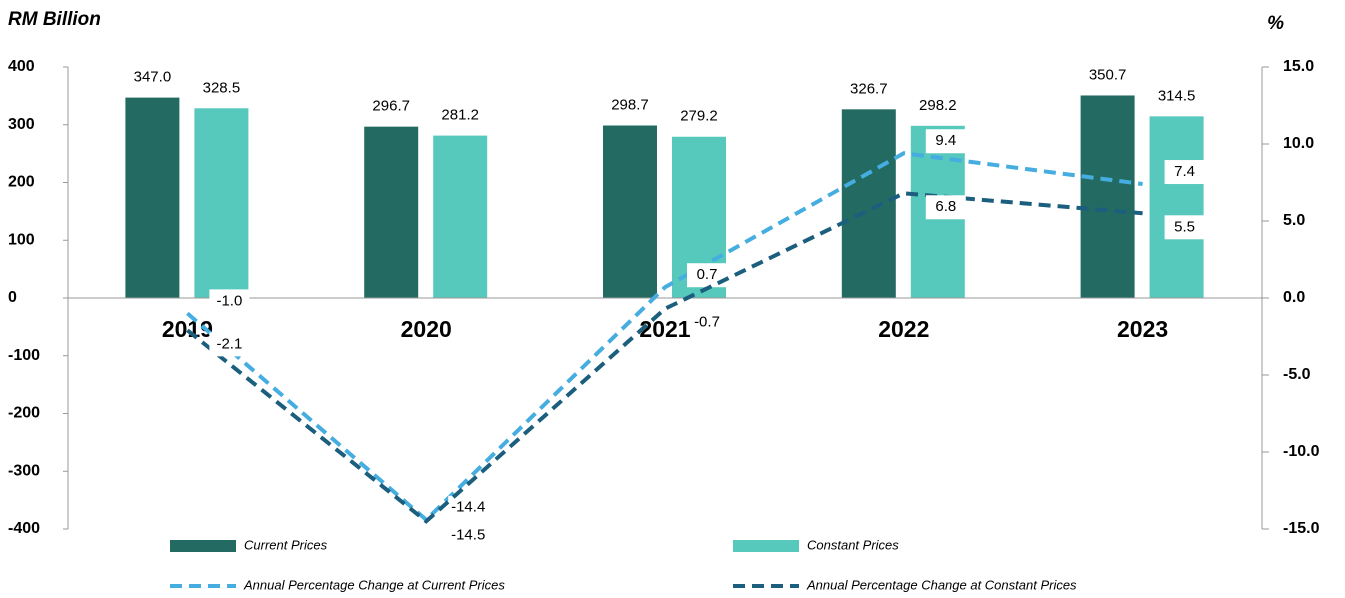 This screenshot has height=598, width=1345. What do you see at coordinates (21, 124) in the screenshot?
I see `y-tick-label: 300` at bounding box center [21, 124].